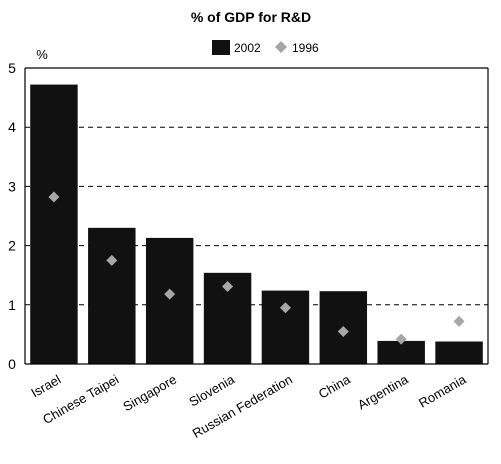 This screenshot has height=464, width=501. I want to click on legend-swatch-2002, so click(221, 47).